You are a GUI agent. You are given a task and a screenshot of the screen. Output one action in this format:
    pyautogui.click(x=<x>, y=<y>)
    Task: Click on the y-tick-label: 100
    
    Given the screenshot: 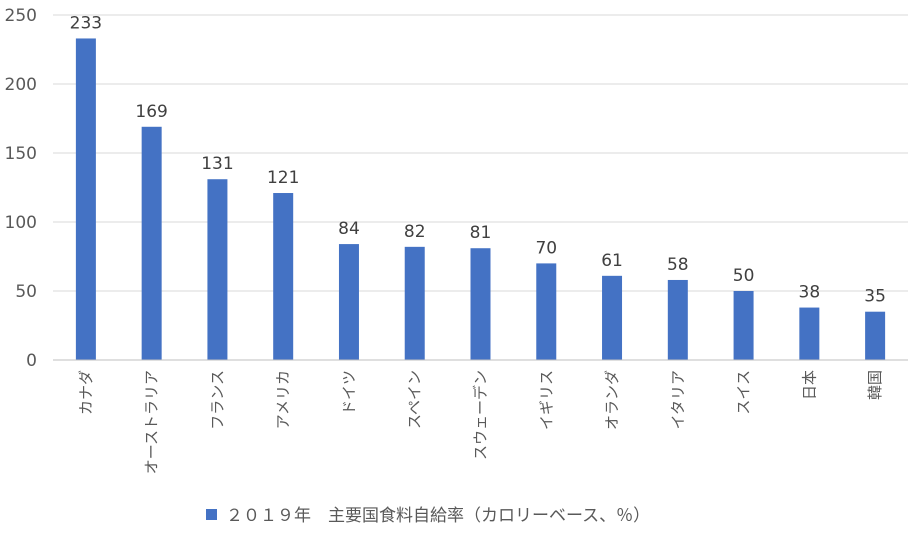 What is the action you would take?
    pyautogui.click(x=21, y=223)
    